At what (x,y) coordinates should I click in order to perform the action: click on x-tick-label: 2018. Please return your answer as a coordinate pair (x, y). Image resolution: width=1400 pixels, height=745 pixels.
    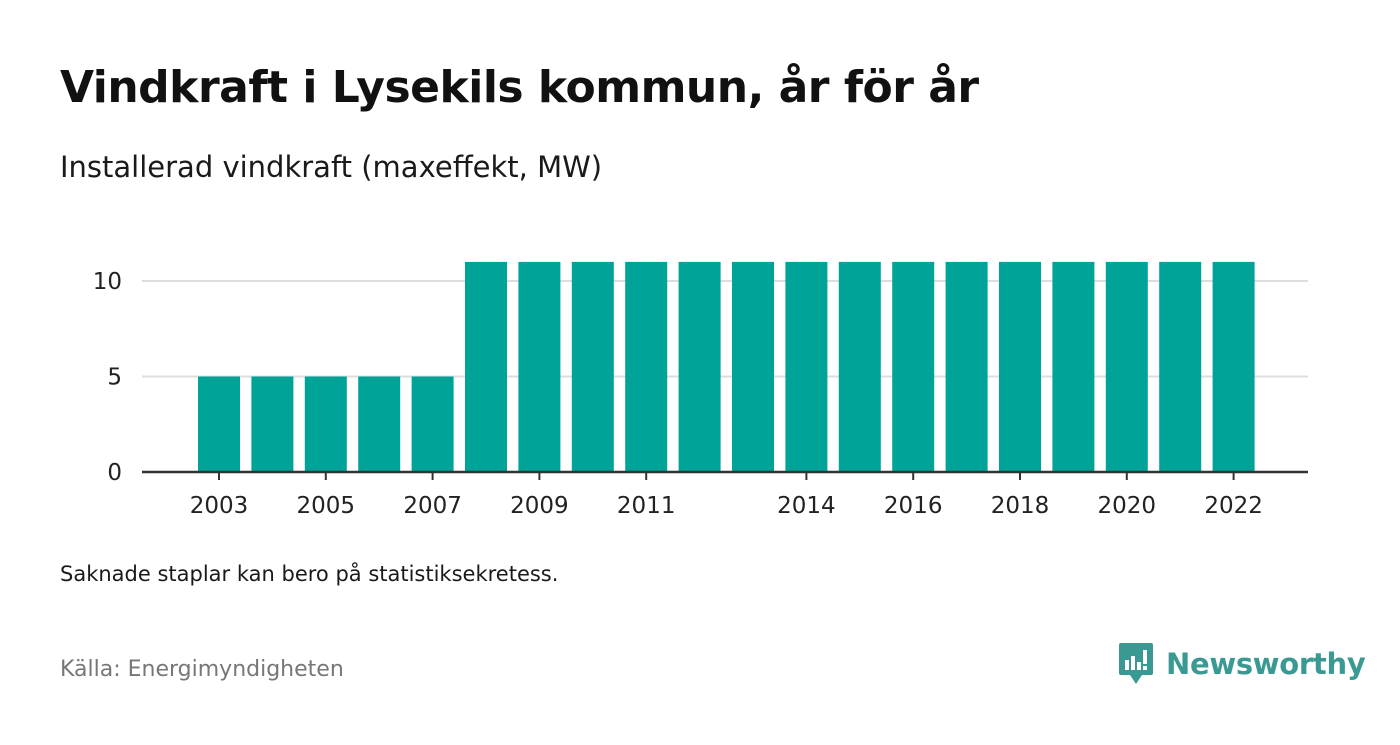
    Looking at the image, I should click on (1020, 506).